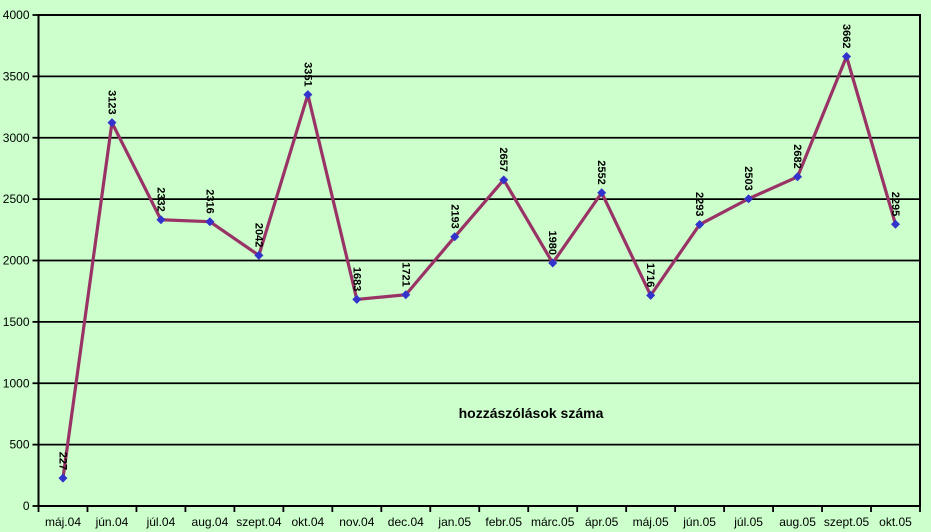 The width and height of the screenshot is (931, 532). What do you see at coordinates (16, 199) in the screenshot?
I see `y-tick-label: 2500` at bounding box center [16, 199].